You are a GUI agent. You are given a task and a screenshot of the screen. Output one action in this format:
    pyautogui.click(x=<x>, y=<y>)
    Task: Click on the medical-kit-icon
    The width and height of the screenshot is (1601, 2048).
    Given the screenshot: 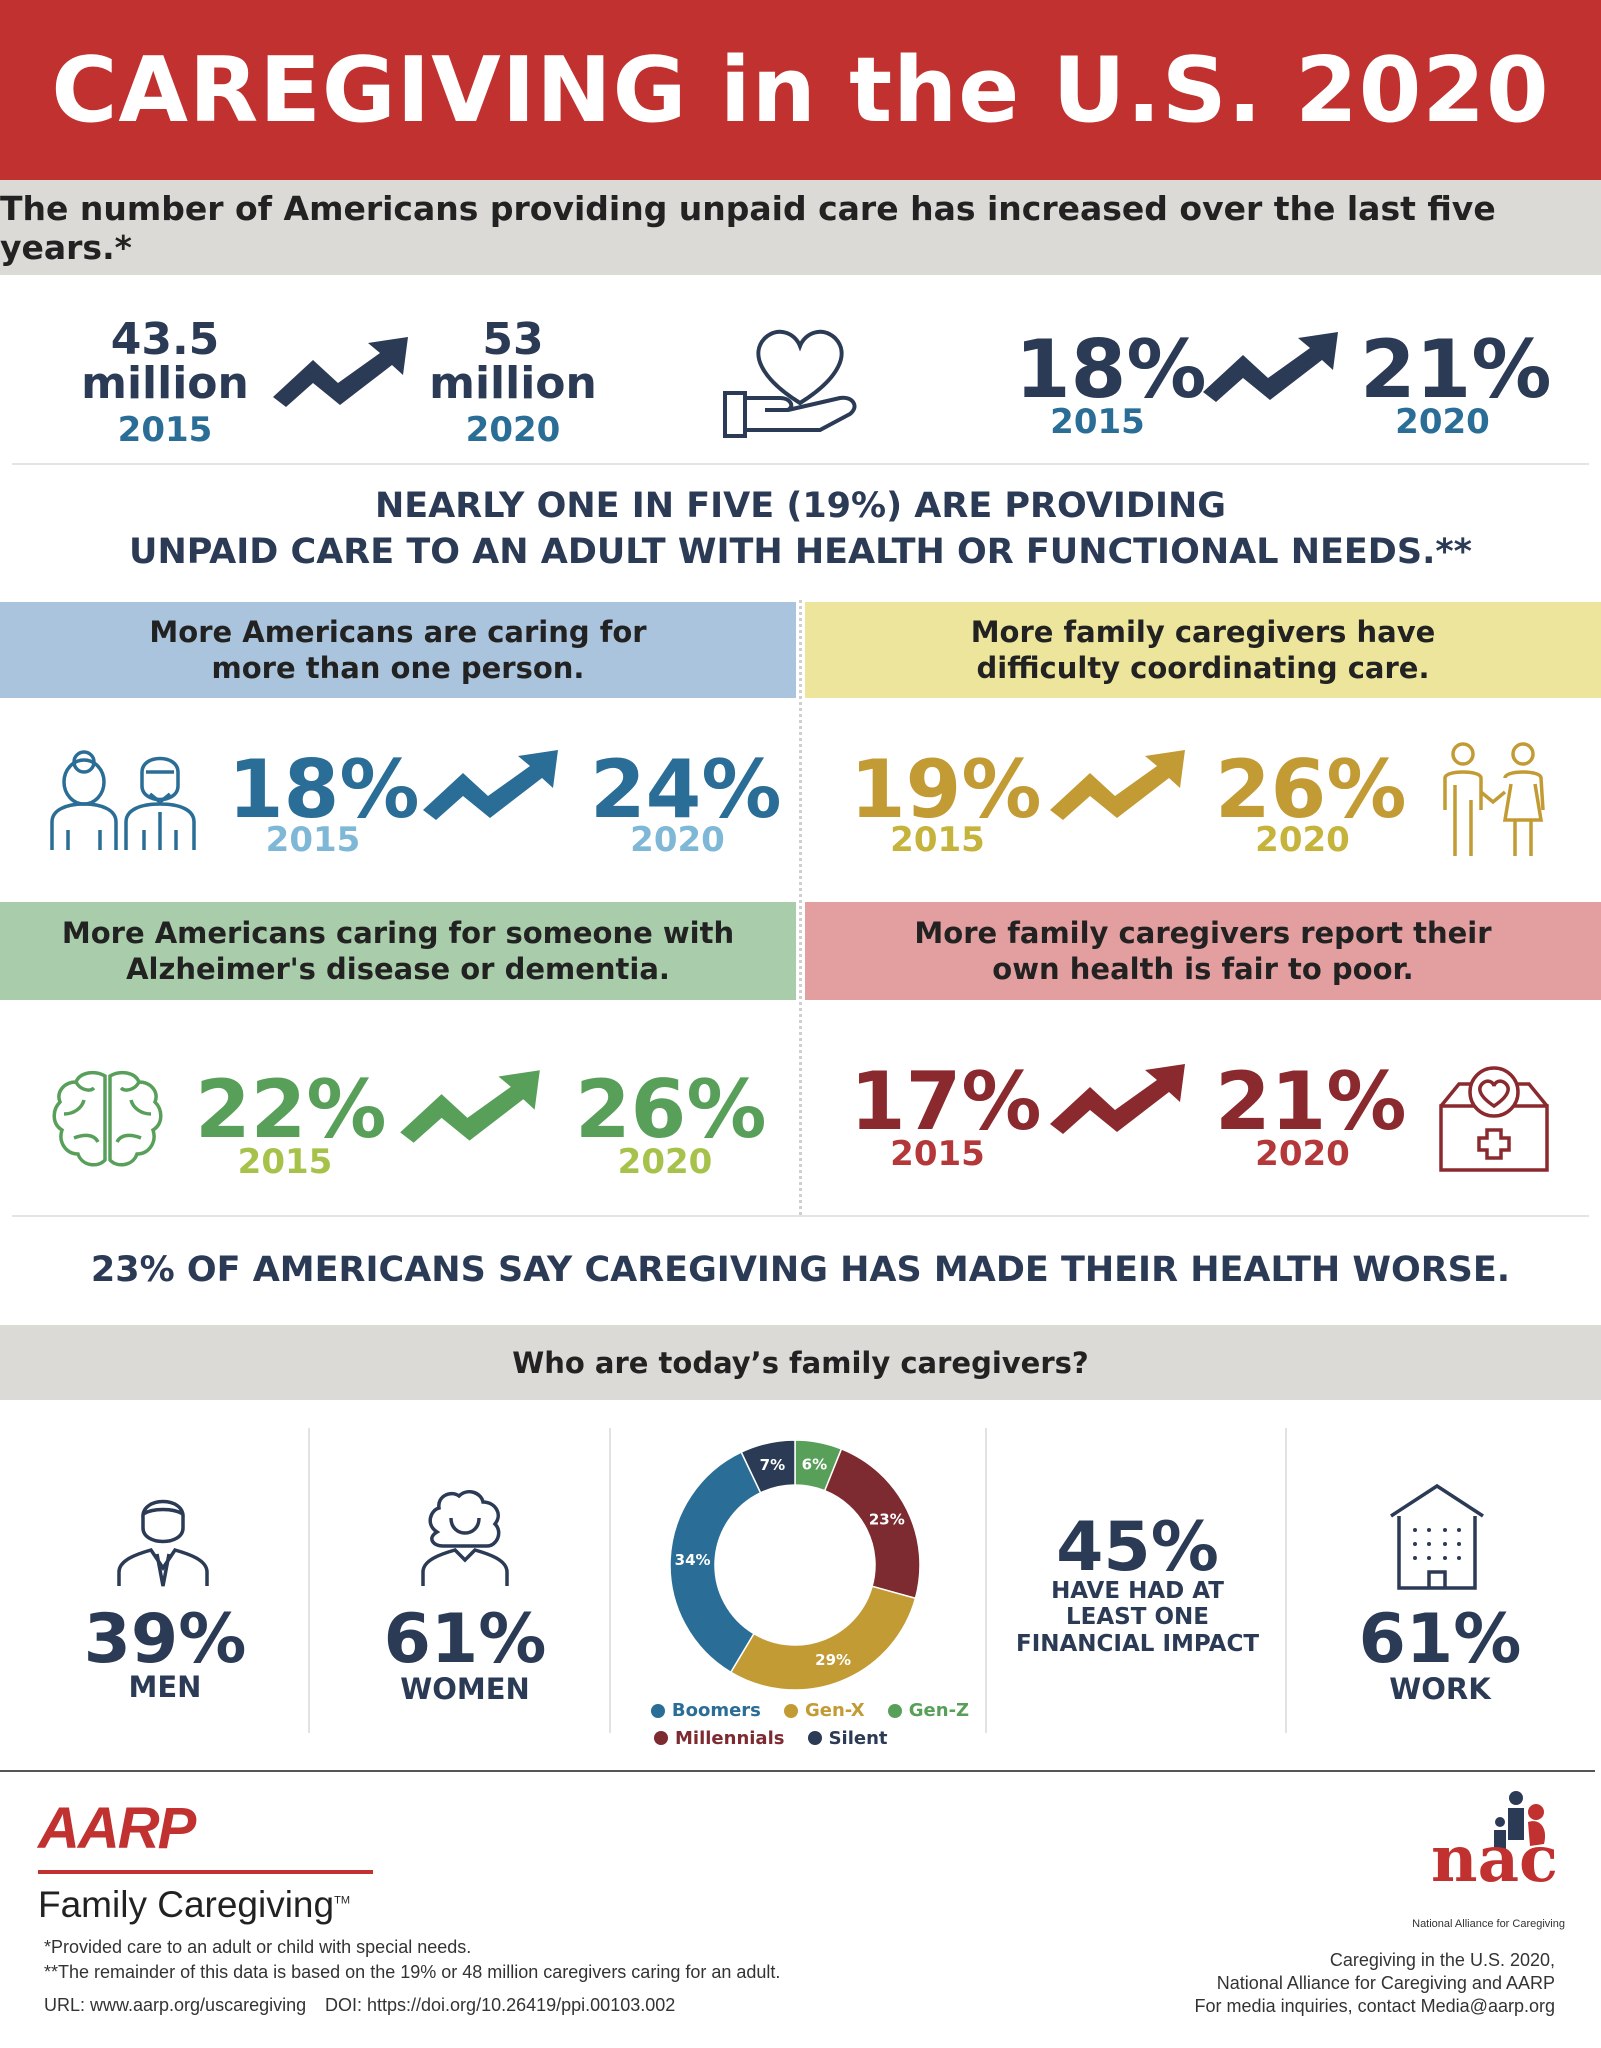 What is the action you would take?
    pyautogui.click(x=1494, y=1119)
    